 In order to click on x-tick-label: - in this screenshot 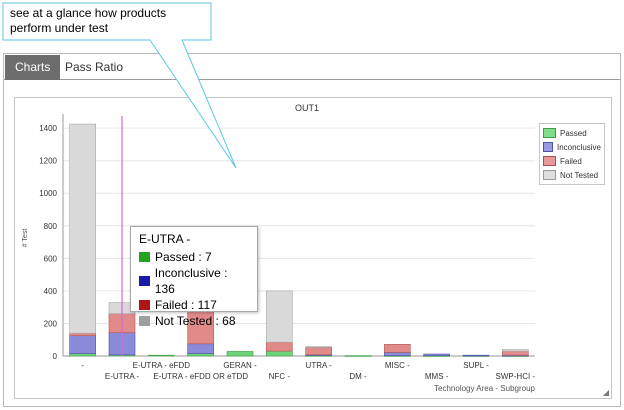, I will do `click(82, 365)`.